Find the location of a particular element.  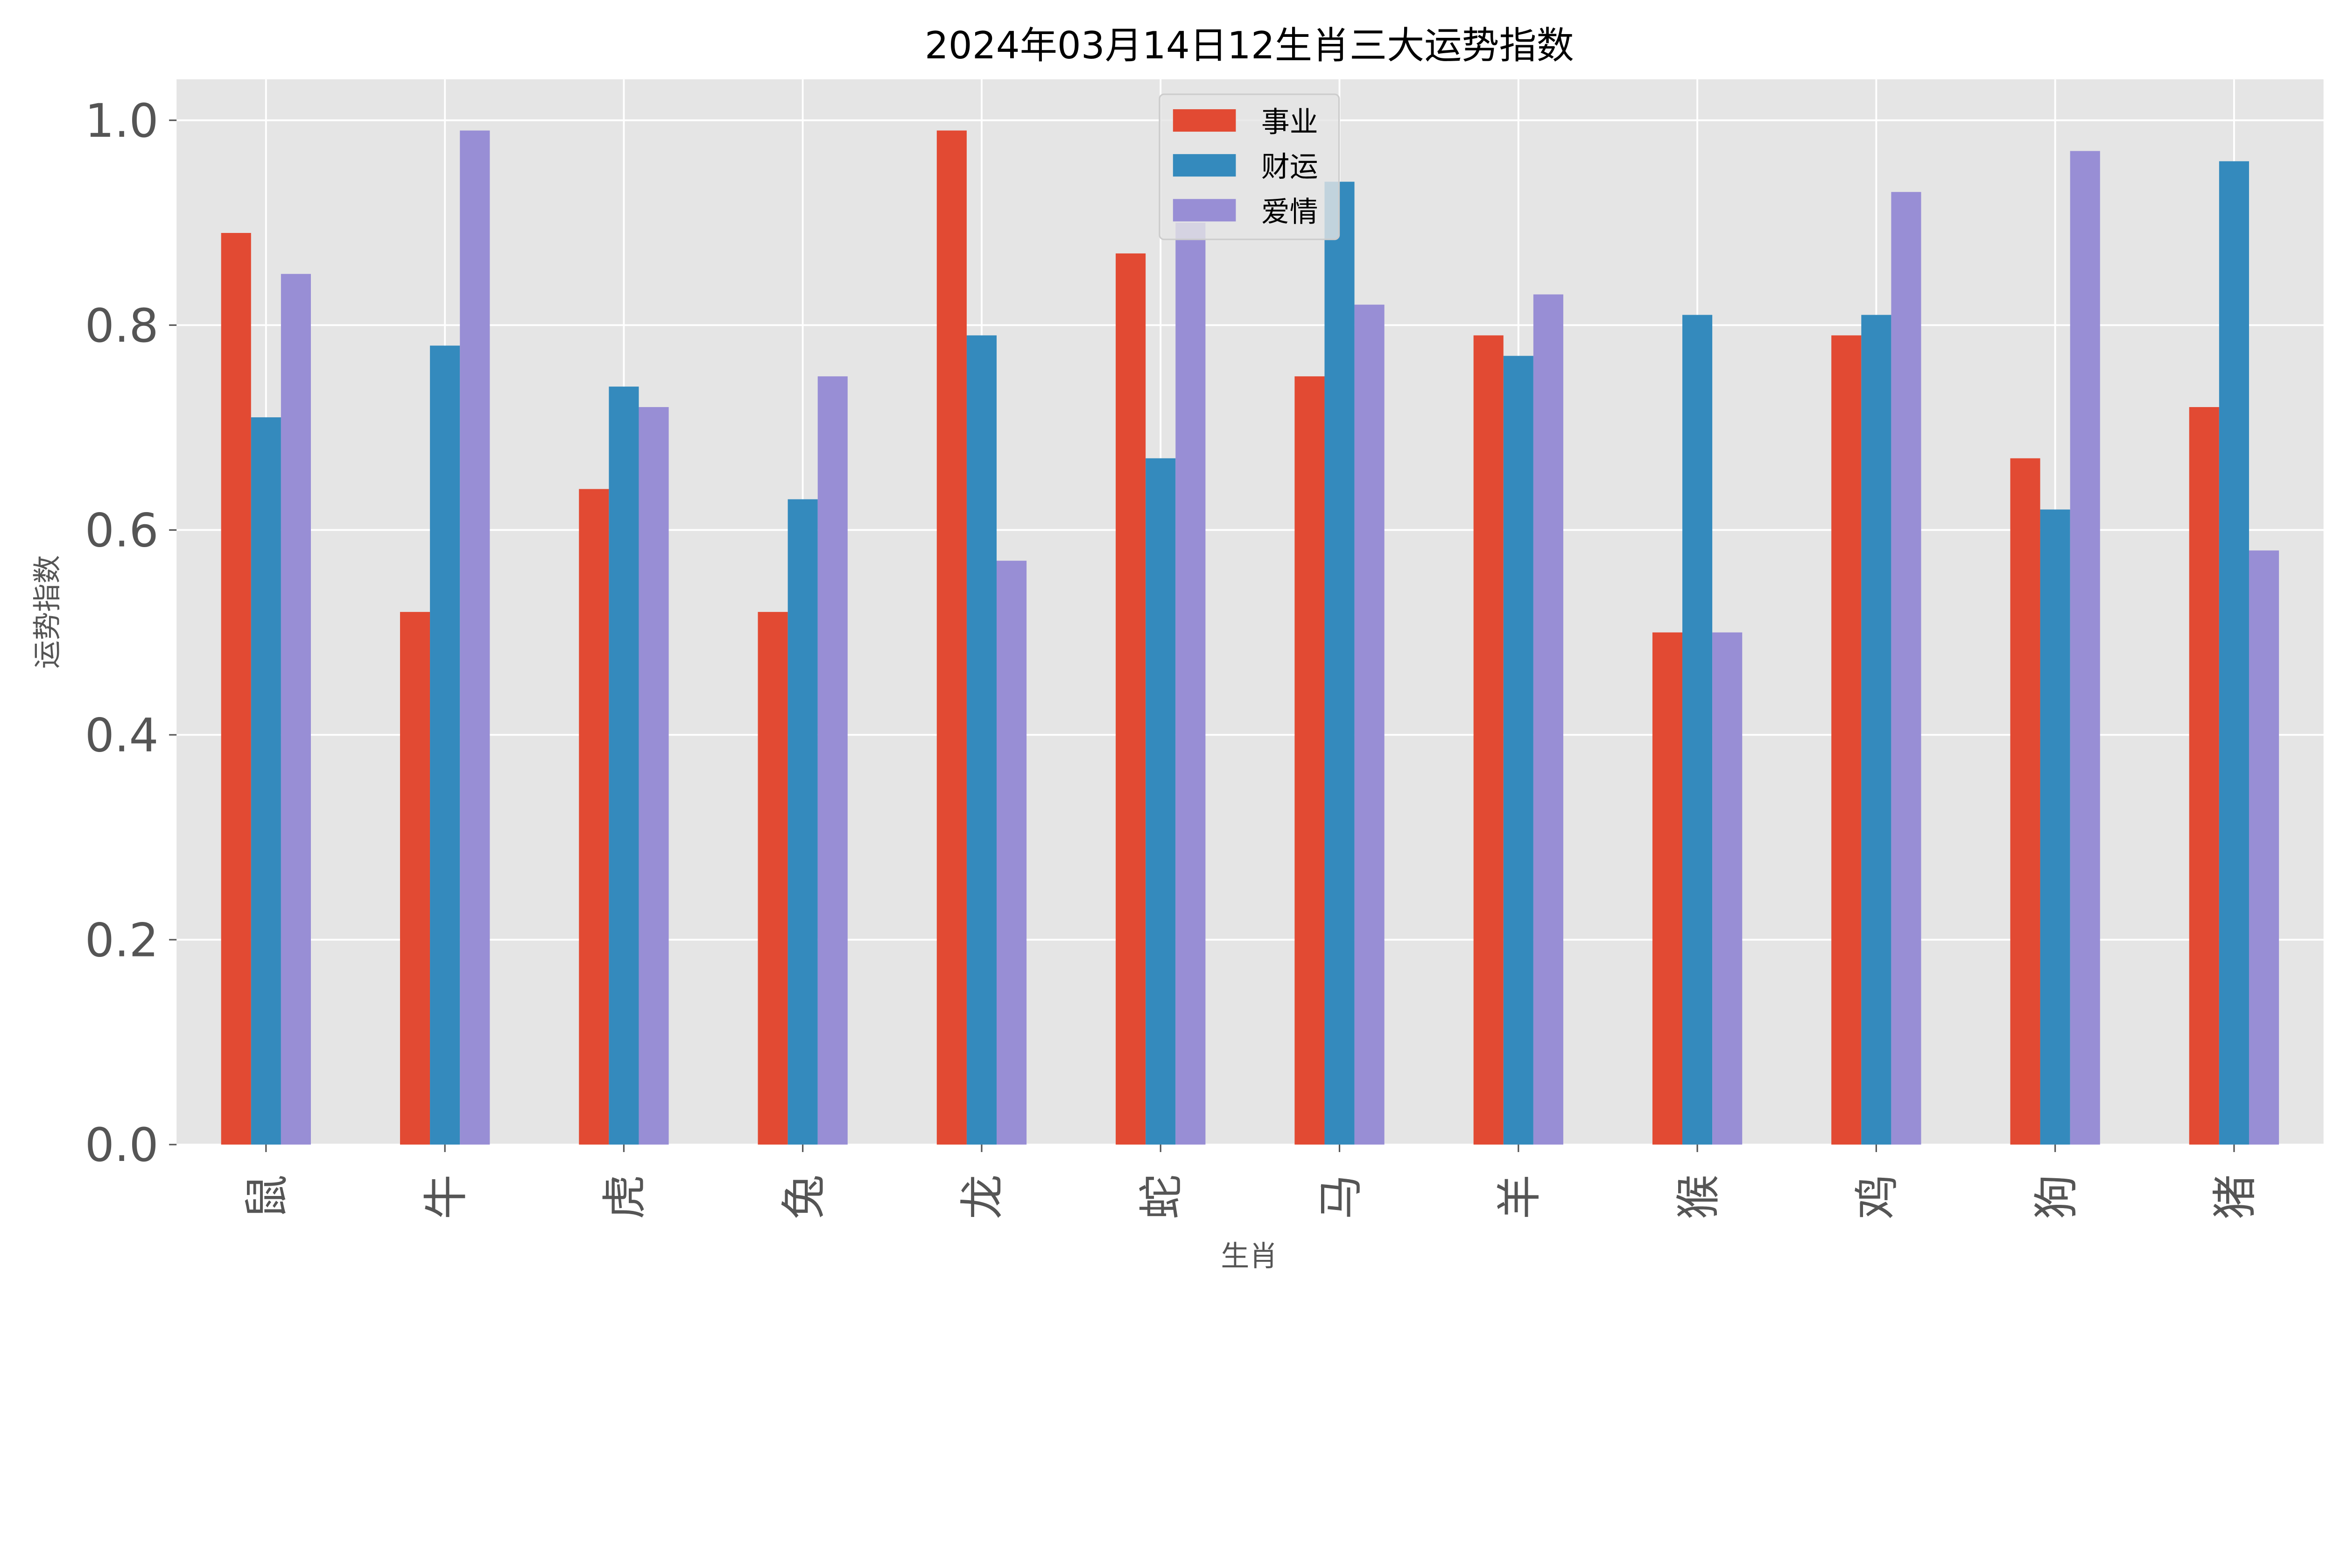

bar-财运-狗 is located at coordinates (2055, 827).